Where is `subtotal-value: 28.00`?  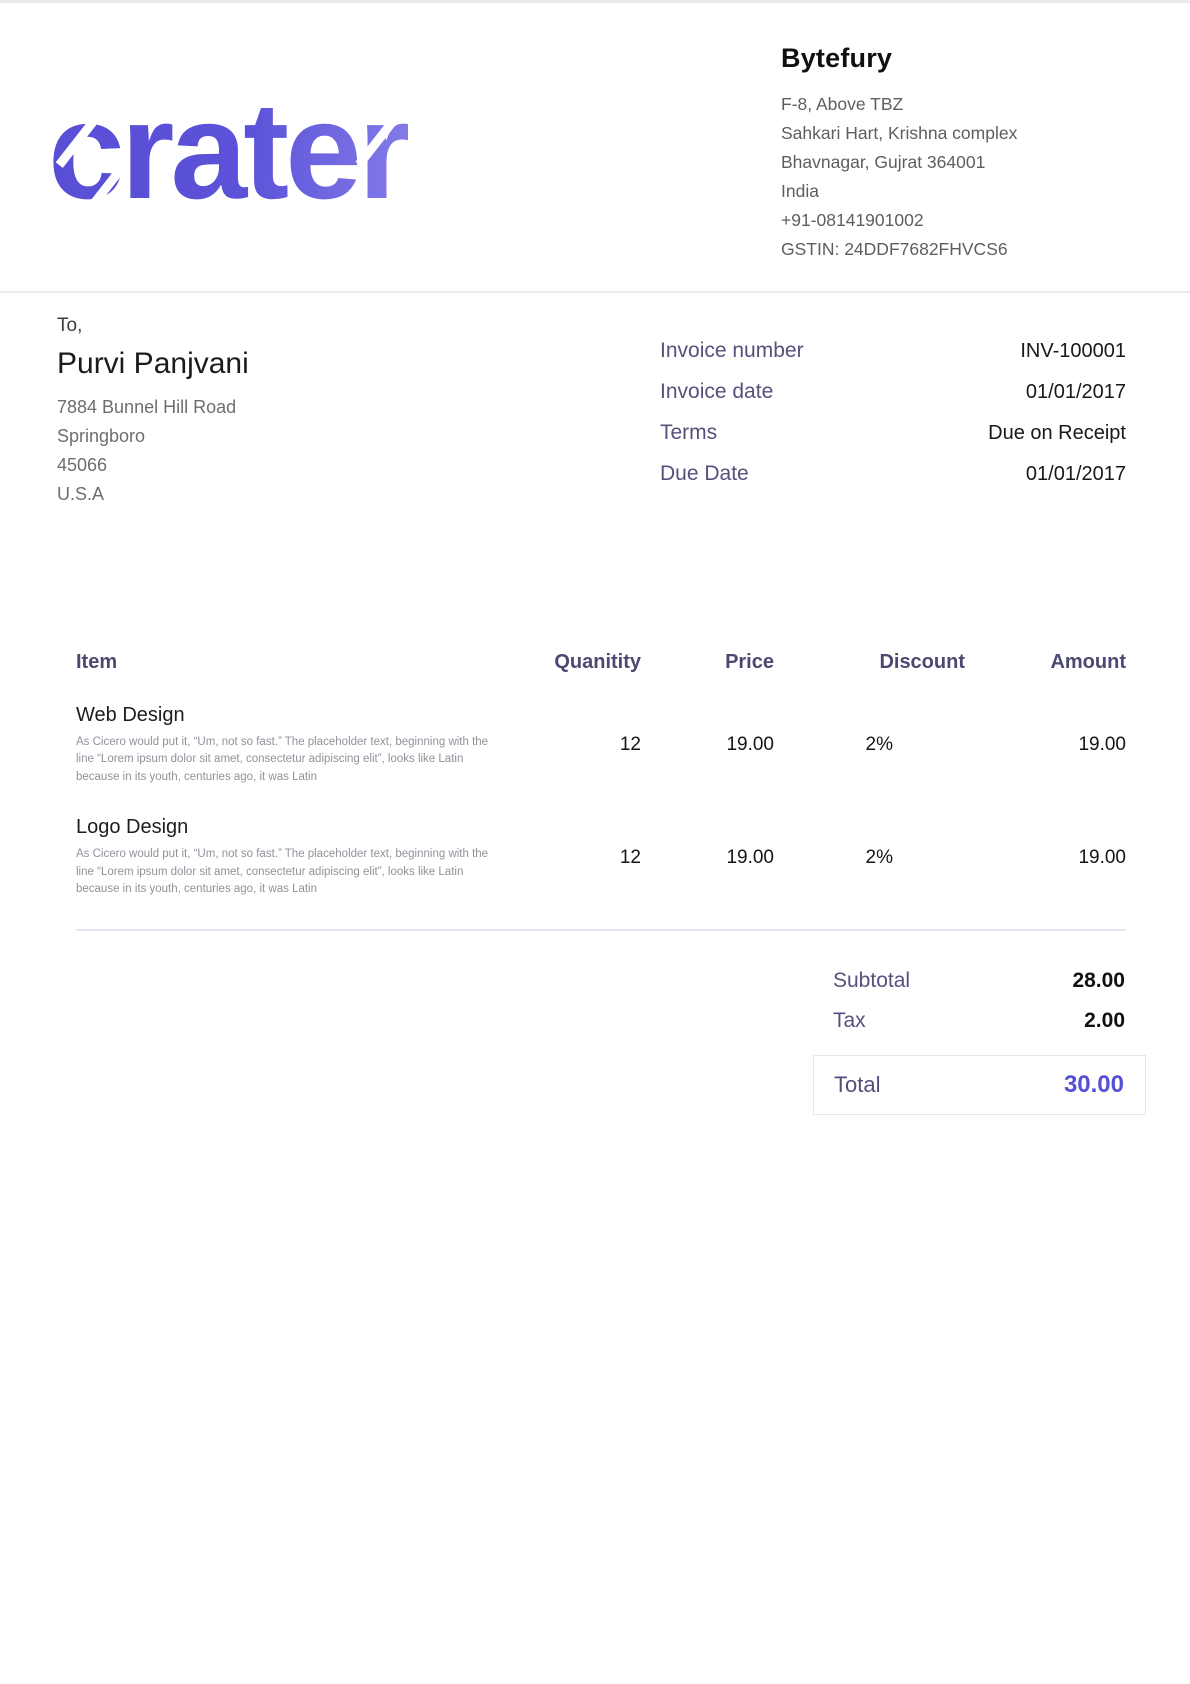
subtotal-value: 28.00 is located at coordinates (1098, 980).